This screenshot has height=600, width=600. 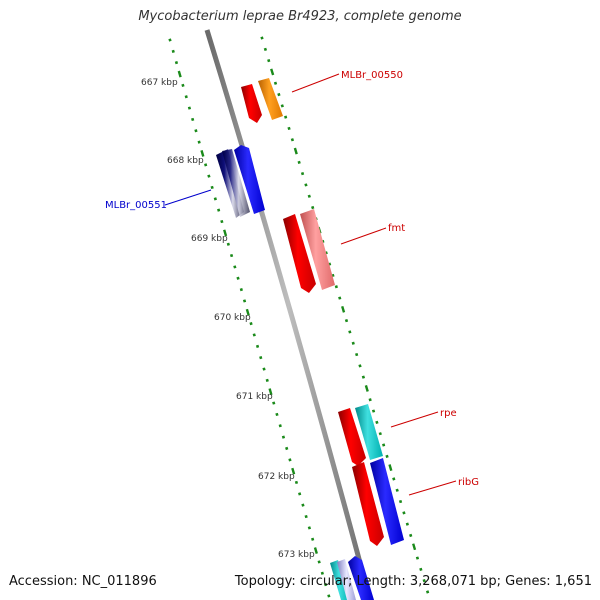 I want to click on gene-blue-arrow, so click(x=249, y=179).